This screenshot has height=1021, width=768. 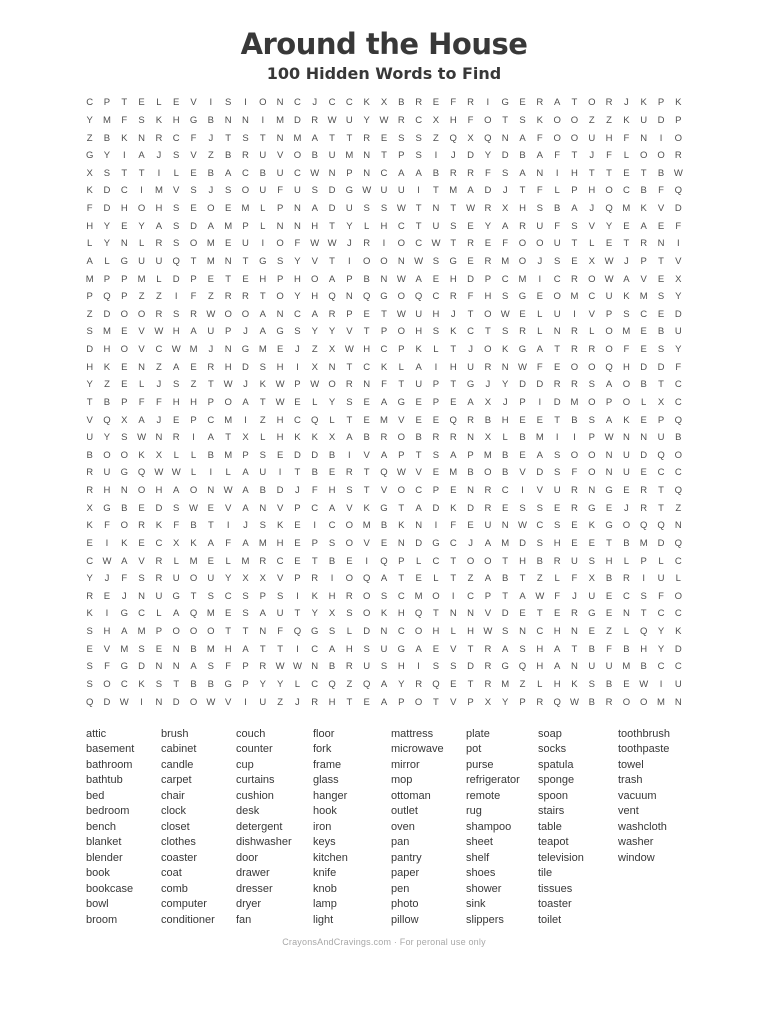 I want to click on grid-letter: H, so click(x=176, y=402).